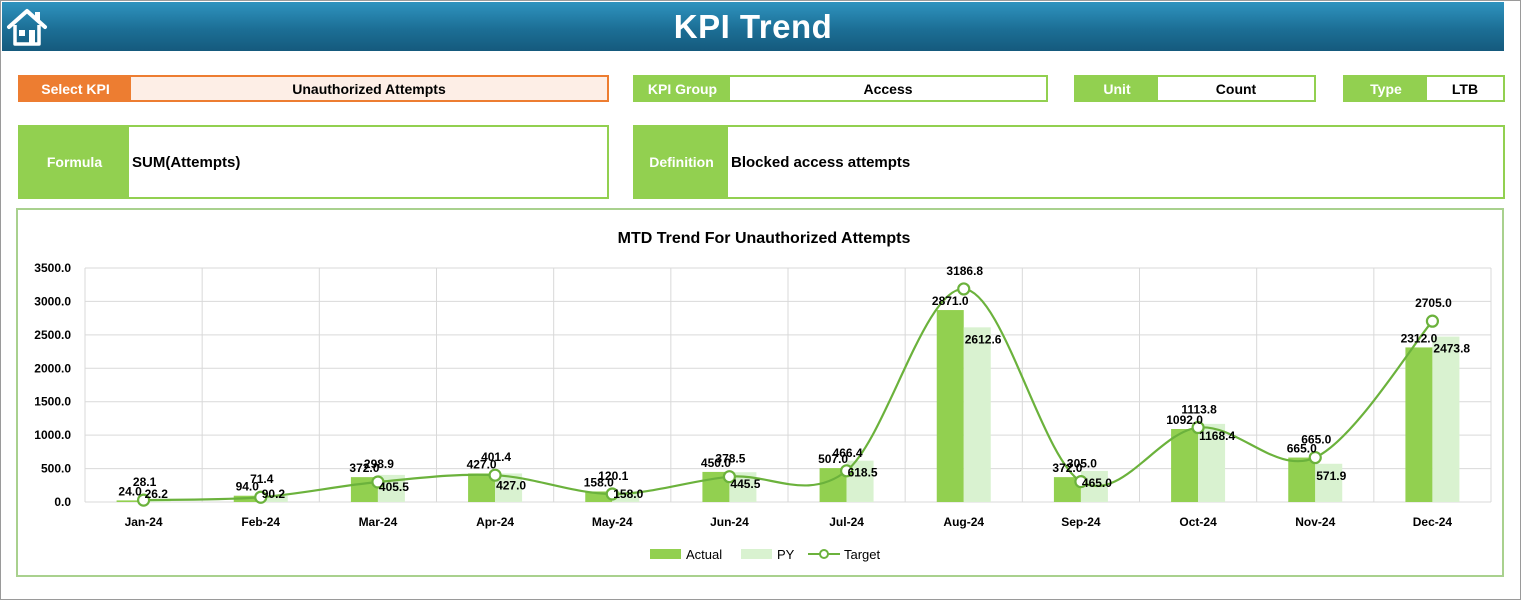 The height and width of the screenshot is (600, 1521). I want to click on select-kpi-label: Select KPI, so click(75, 88).